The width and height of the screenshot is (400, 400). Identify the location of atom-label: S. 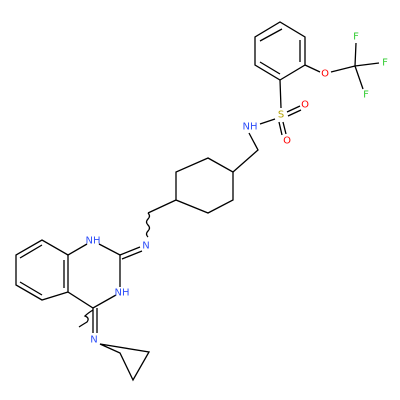
(281, 115).